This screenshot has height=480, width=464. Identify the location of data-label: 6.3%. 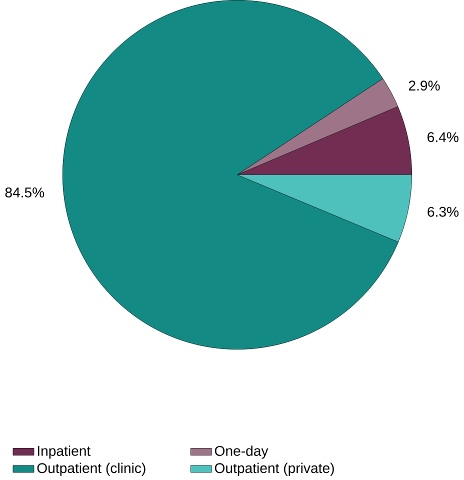
(443, 211).